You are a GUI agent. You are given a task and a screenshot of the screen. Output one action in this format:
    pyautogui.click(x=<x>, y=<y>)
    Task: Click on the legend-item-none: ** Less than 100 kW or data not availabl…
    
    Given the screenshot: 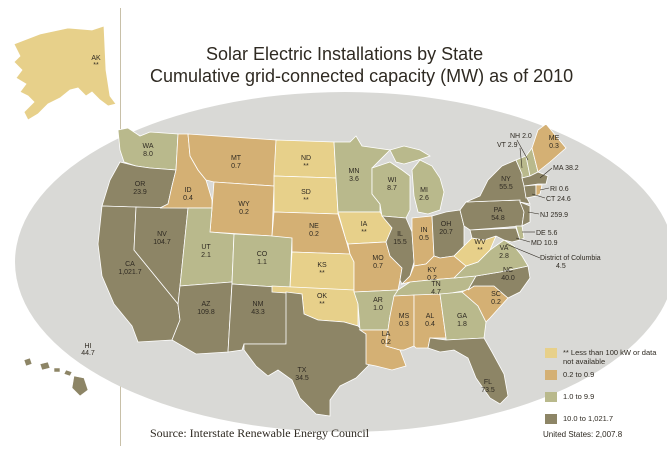 What is the action you would take?
    pyautogui.click(x=604, y=359)
    